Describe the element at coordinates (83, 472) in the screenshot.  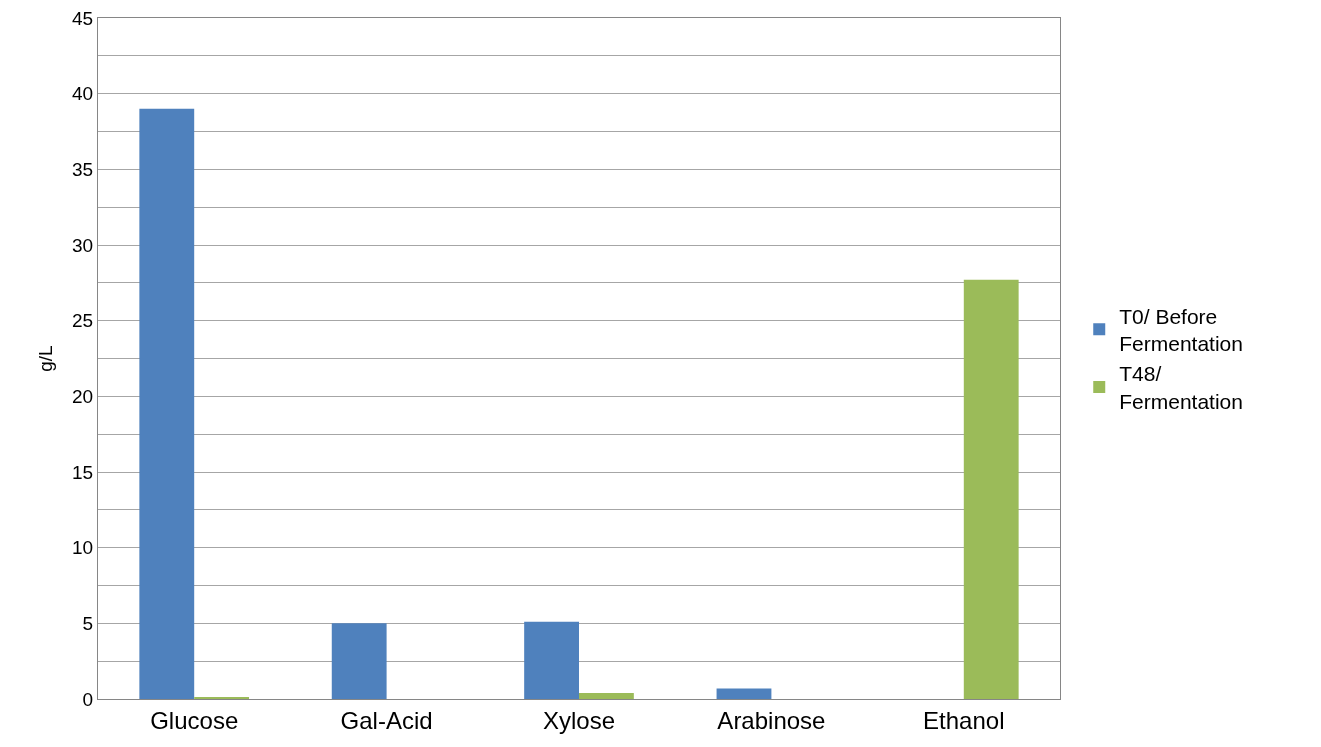
I see `y-tick-label: 15` at that location.